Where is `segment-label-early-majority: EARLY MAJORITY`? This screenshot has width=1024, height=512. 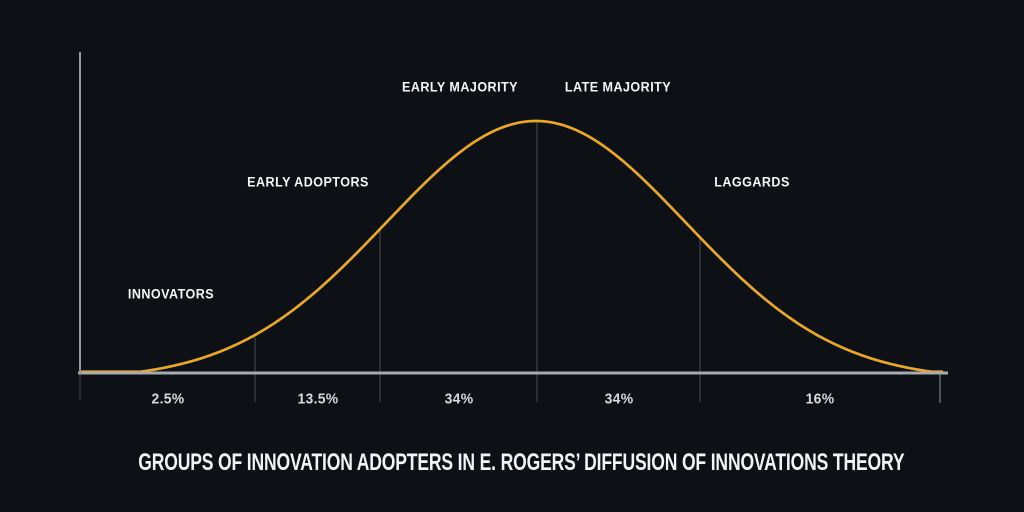 segment-label-early-majority: EARLY MAJORITY is located at coordinates (460, 87).